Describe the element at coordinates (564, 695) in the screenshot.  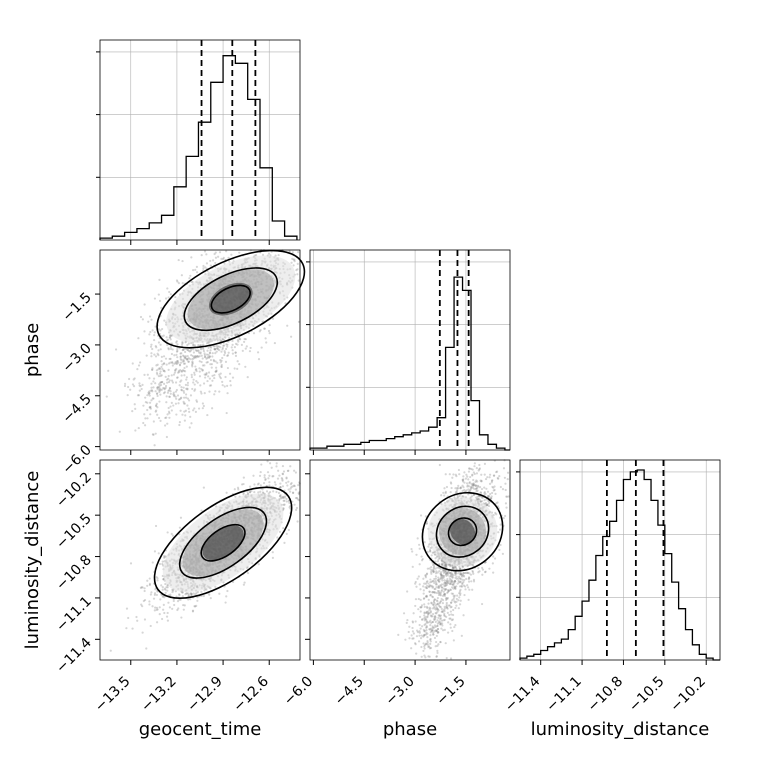
I see `hist-luminosity_distance-xtick-label: −11.1` at that location.